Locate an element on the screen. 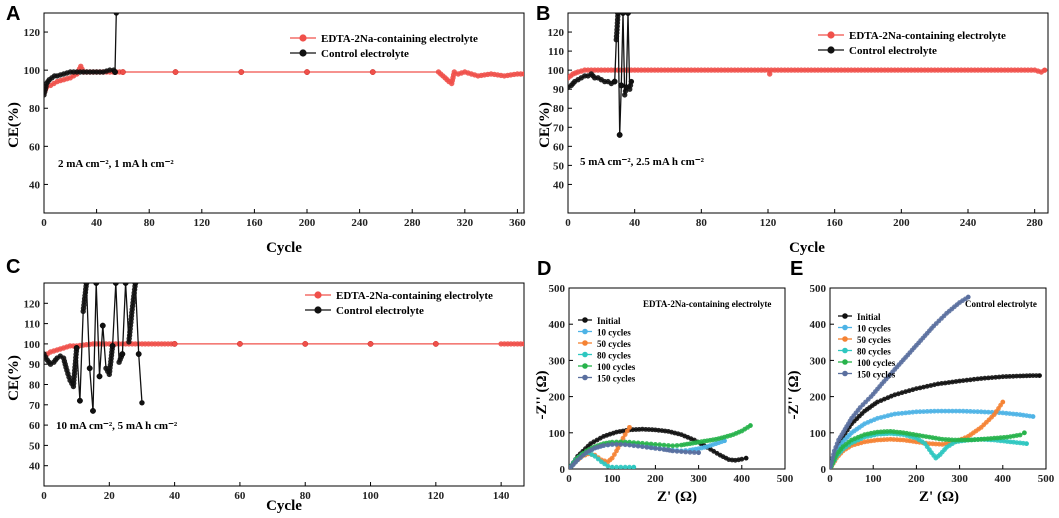 The image size is (1059, 518). x-tick-label: 120 is located at coordinates (768, 223).